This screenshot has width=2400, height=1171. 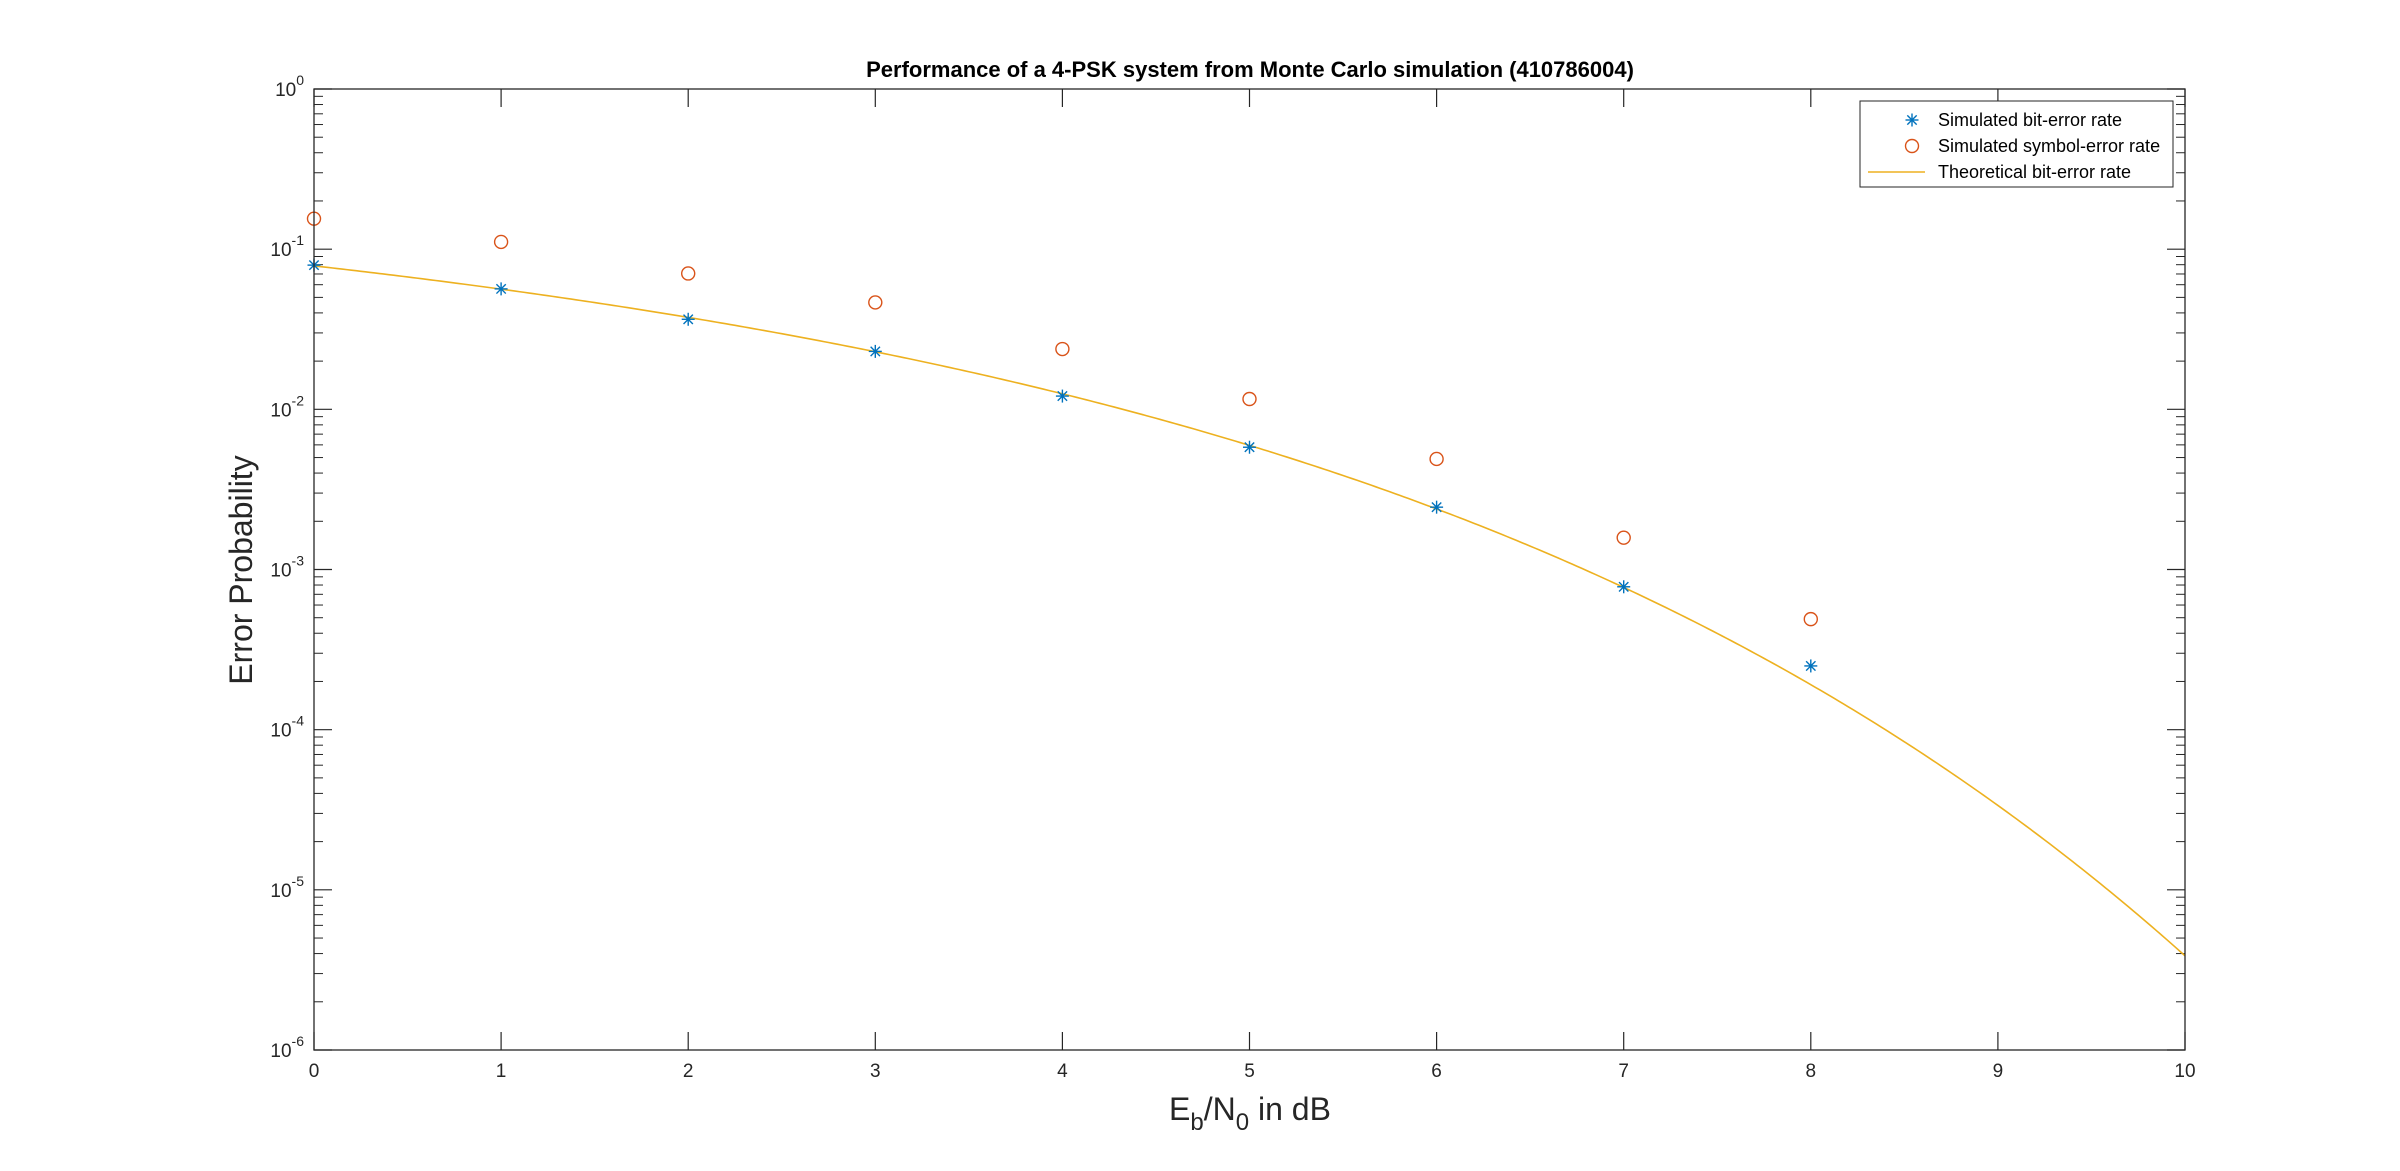 I want to click on x-tick-label: 3, so click(x=875, y=1071).